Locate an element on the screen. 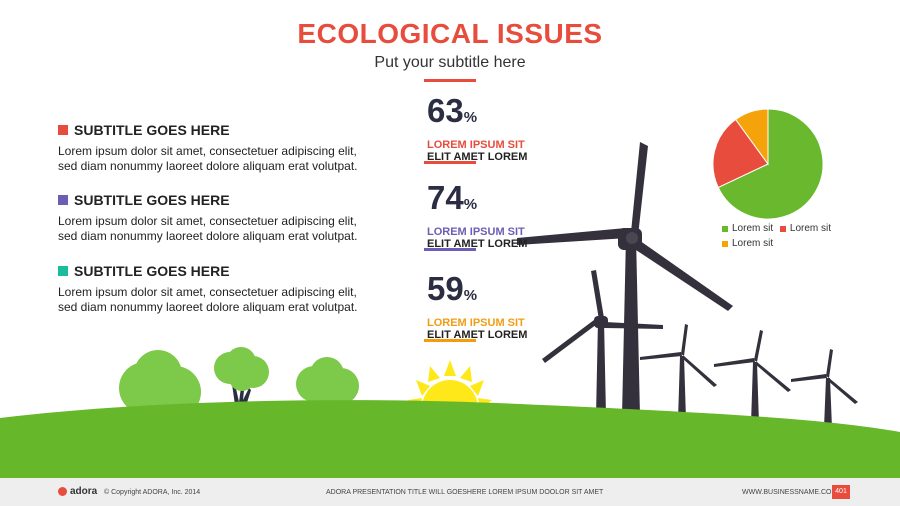 The image size is (900, 506). page-subtitle: Put your subtitle here is located at coordinates (450, 62).